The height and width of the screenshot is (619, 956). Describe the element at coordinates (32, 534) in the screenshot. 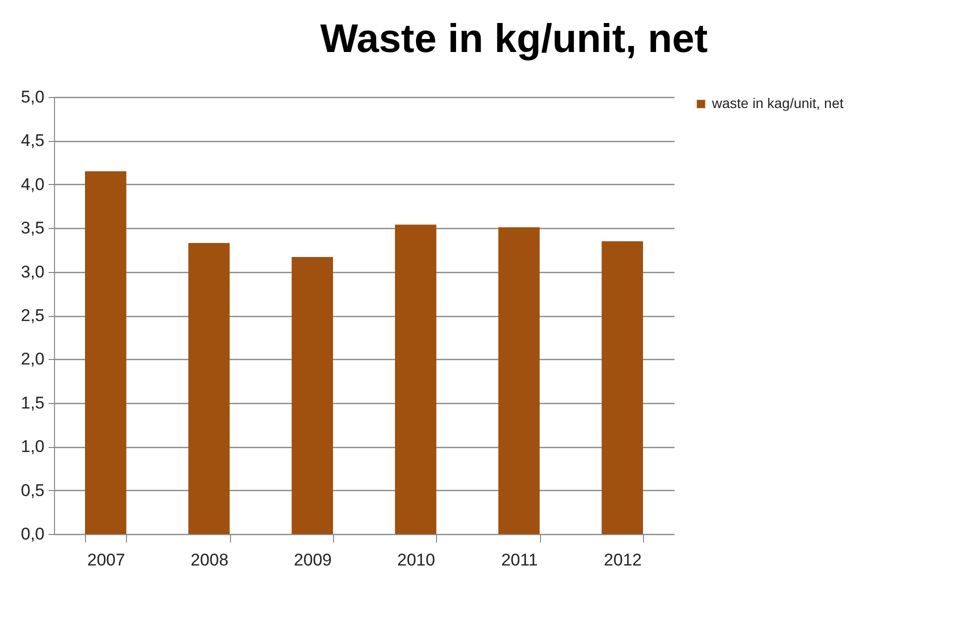

I see `y-tick-label: 0,0` at that location.